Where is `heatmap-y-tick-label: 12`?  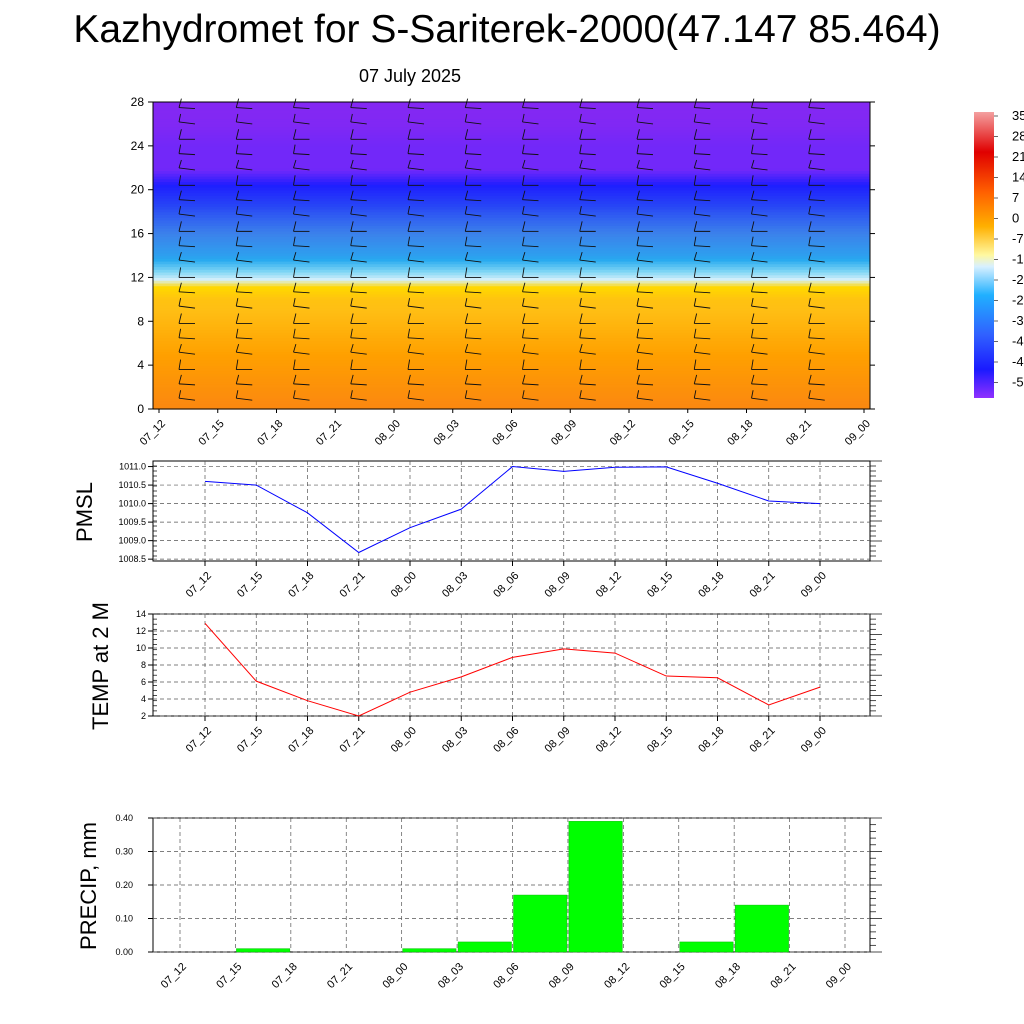 heatmap-y-tick-label: 12 is located at coordinates (138, 277).